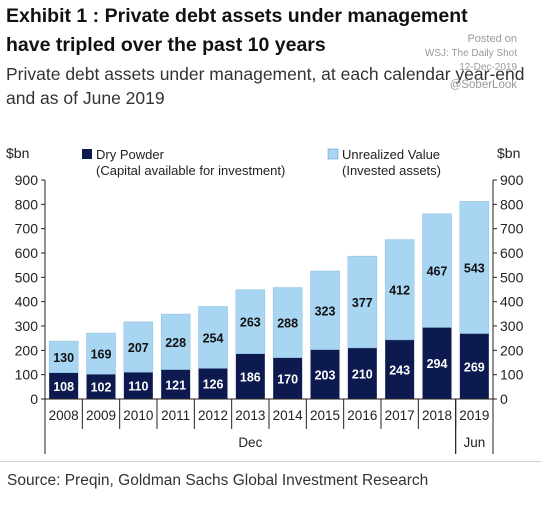  Describe the element at coordinates (512, 326) in the screenshot. I see `y-tick-label-right: 300` at that location.